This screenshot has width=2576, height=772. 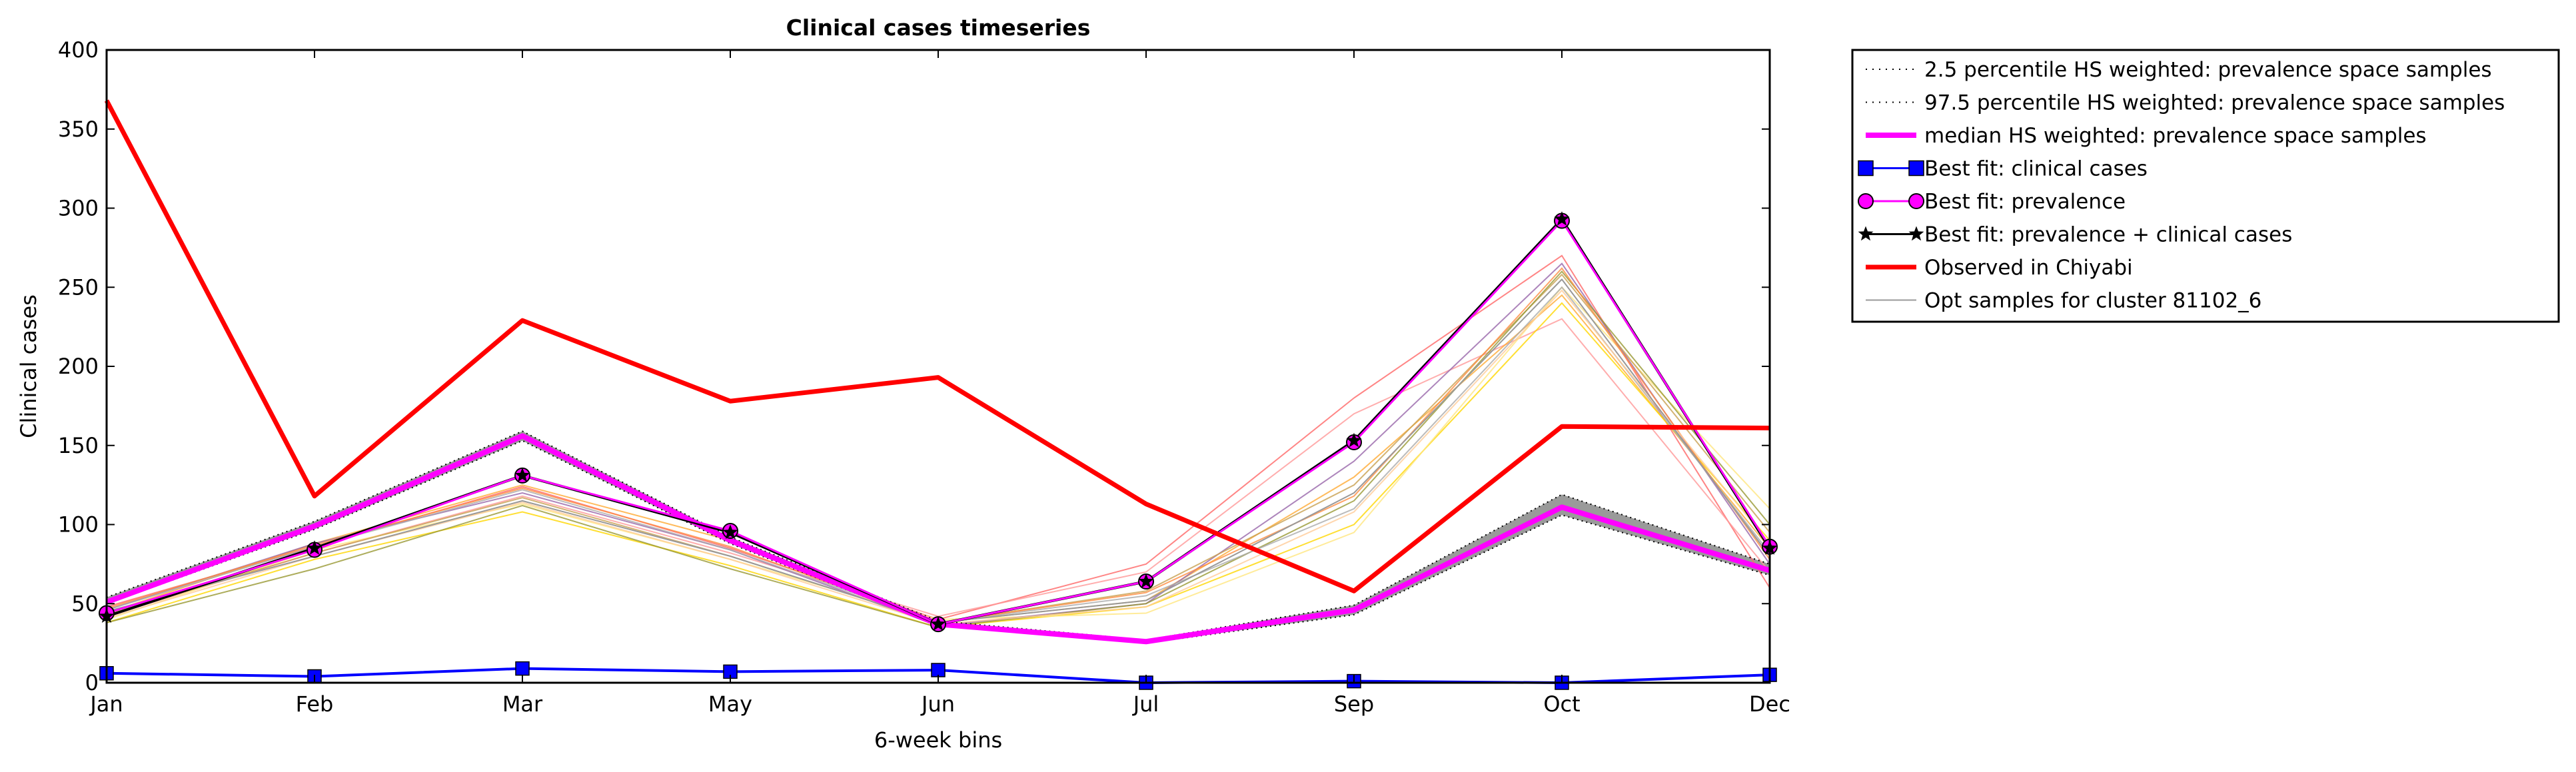 What do you see at coordinates (106, 704) in the screenshot?
I see `x-tick-label: Jan` at bounding box center [106, 704].